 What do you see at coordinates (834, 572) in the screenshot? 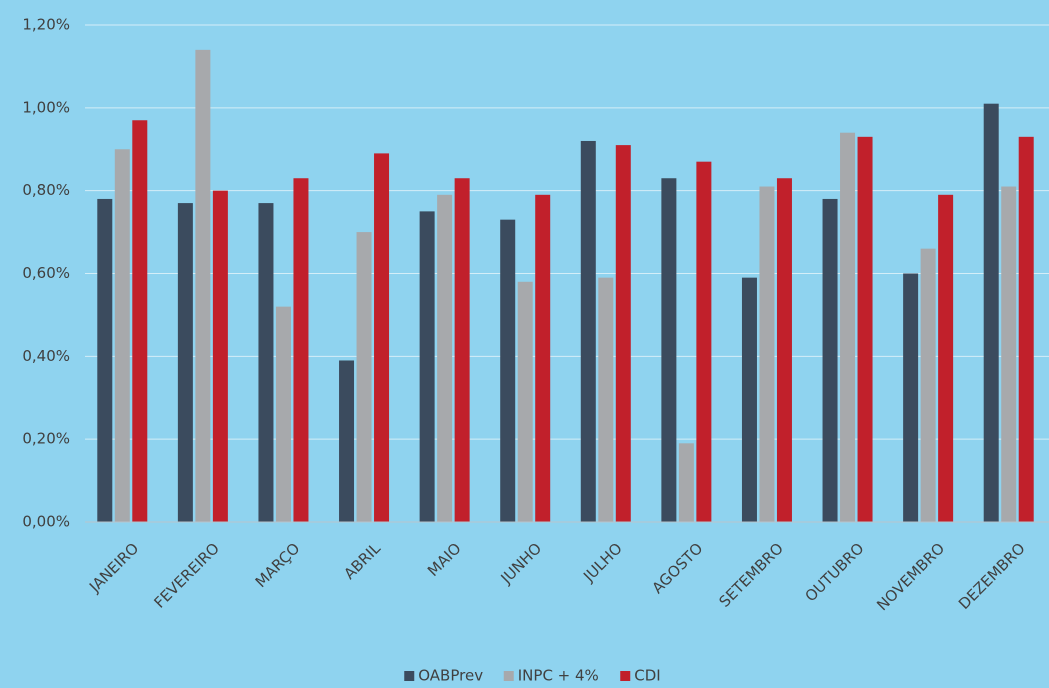
I see `x-tick-label: OUTUBRO` at bounding box center [834, 572].